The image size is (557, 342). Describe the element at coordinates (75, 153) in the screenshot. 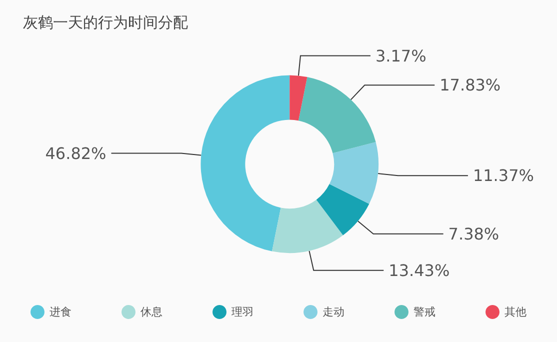

I see `data-label: 46.82%` at that location.